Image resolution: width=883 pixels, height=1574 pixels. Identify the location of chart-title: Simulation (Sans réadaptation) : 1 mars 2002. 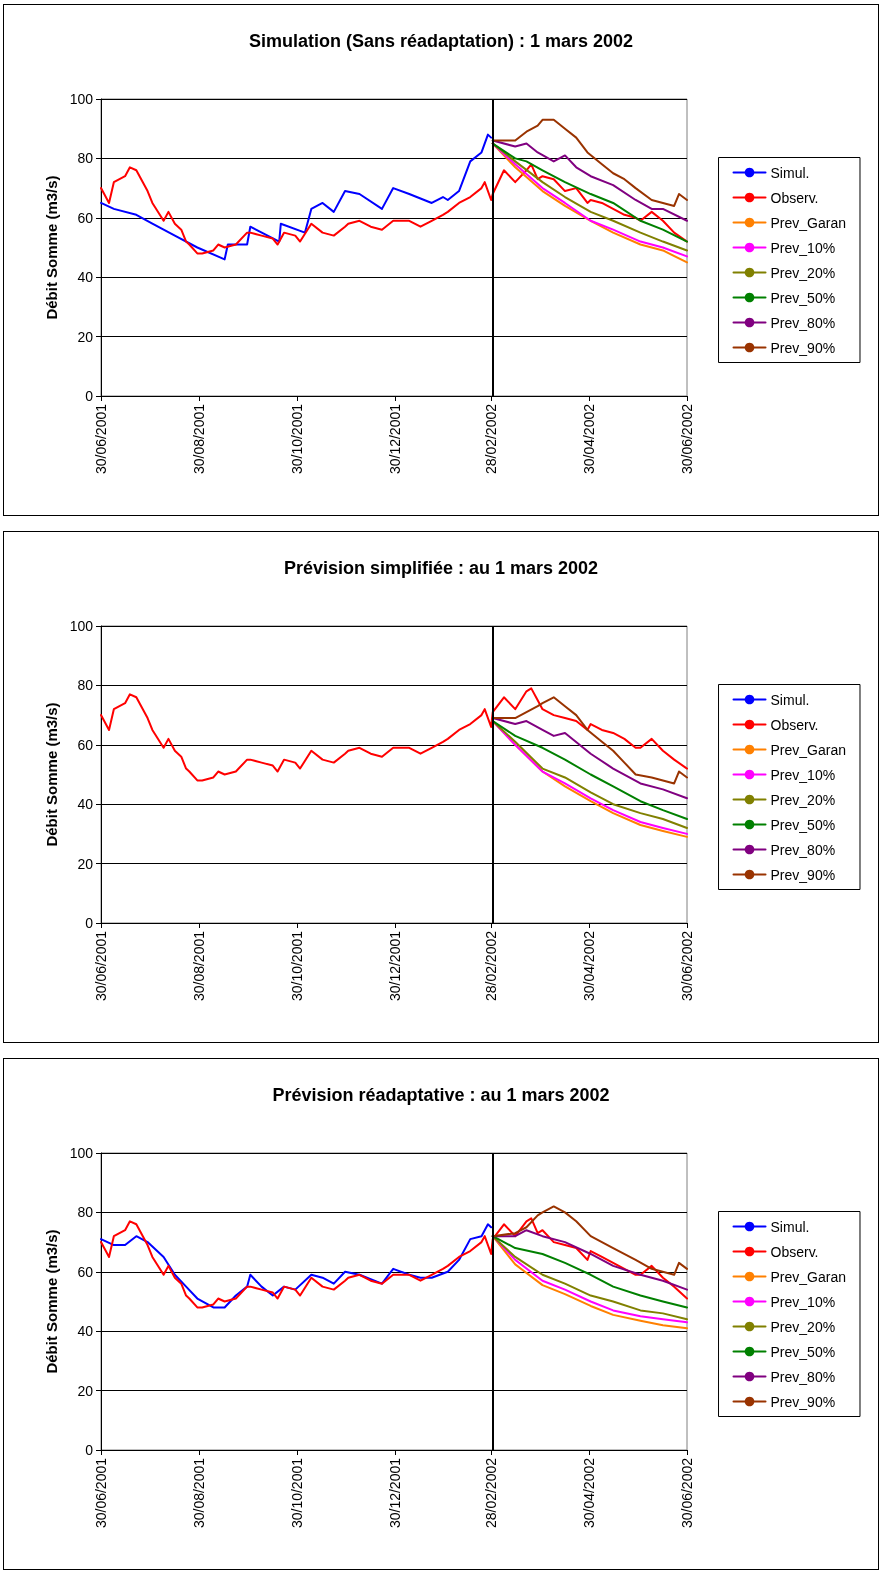
(441, 41).